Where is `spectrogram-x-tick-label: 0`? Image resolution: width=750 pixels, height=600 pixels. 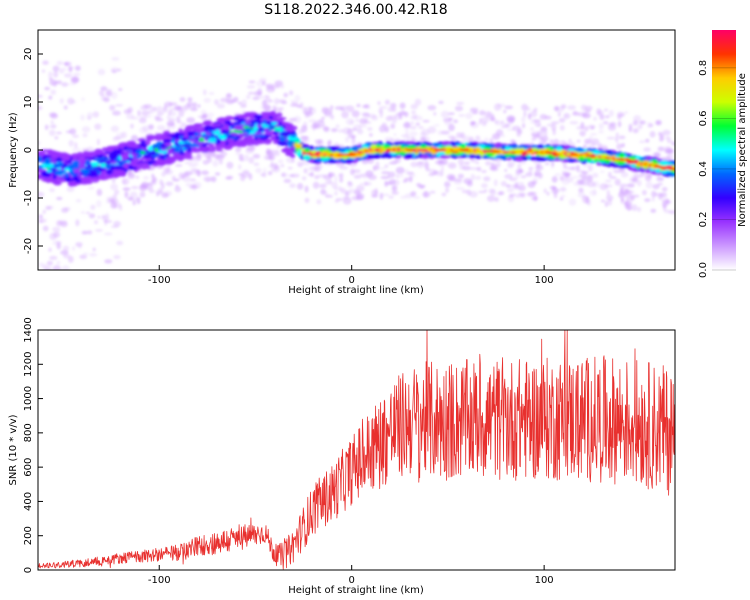 spectrogram-x-tick-label: 0 is located at coordinates (352, 280).